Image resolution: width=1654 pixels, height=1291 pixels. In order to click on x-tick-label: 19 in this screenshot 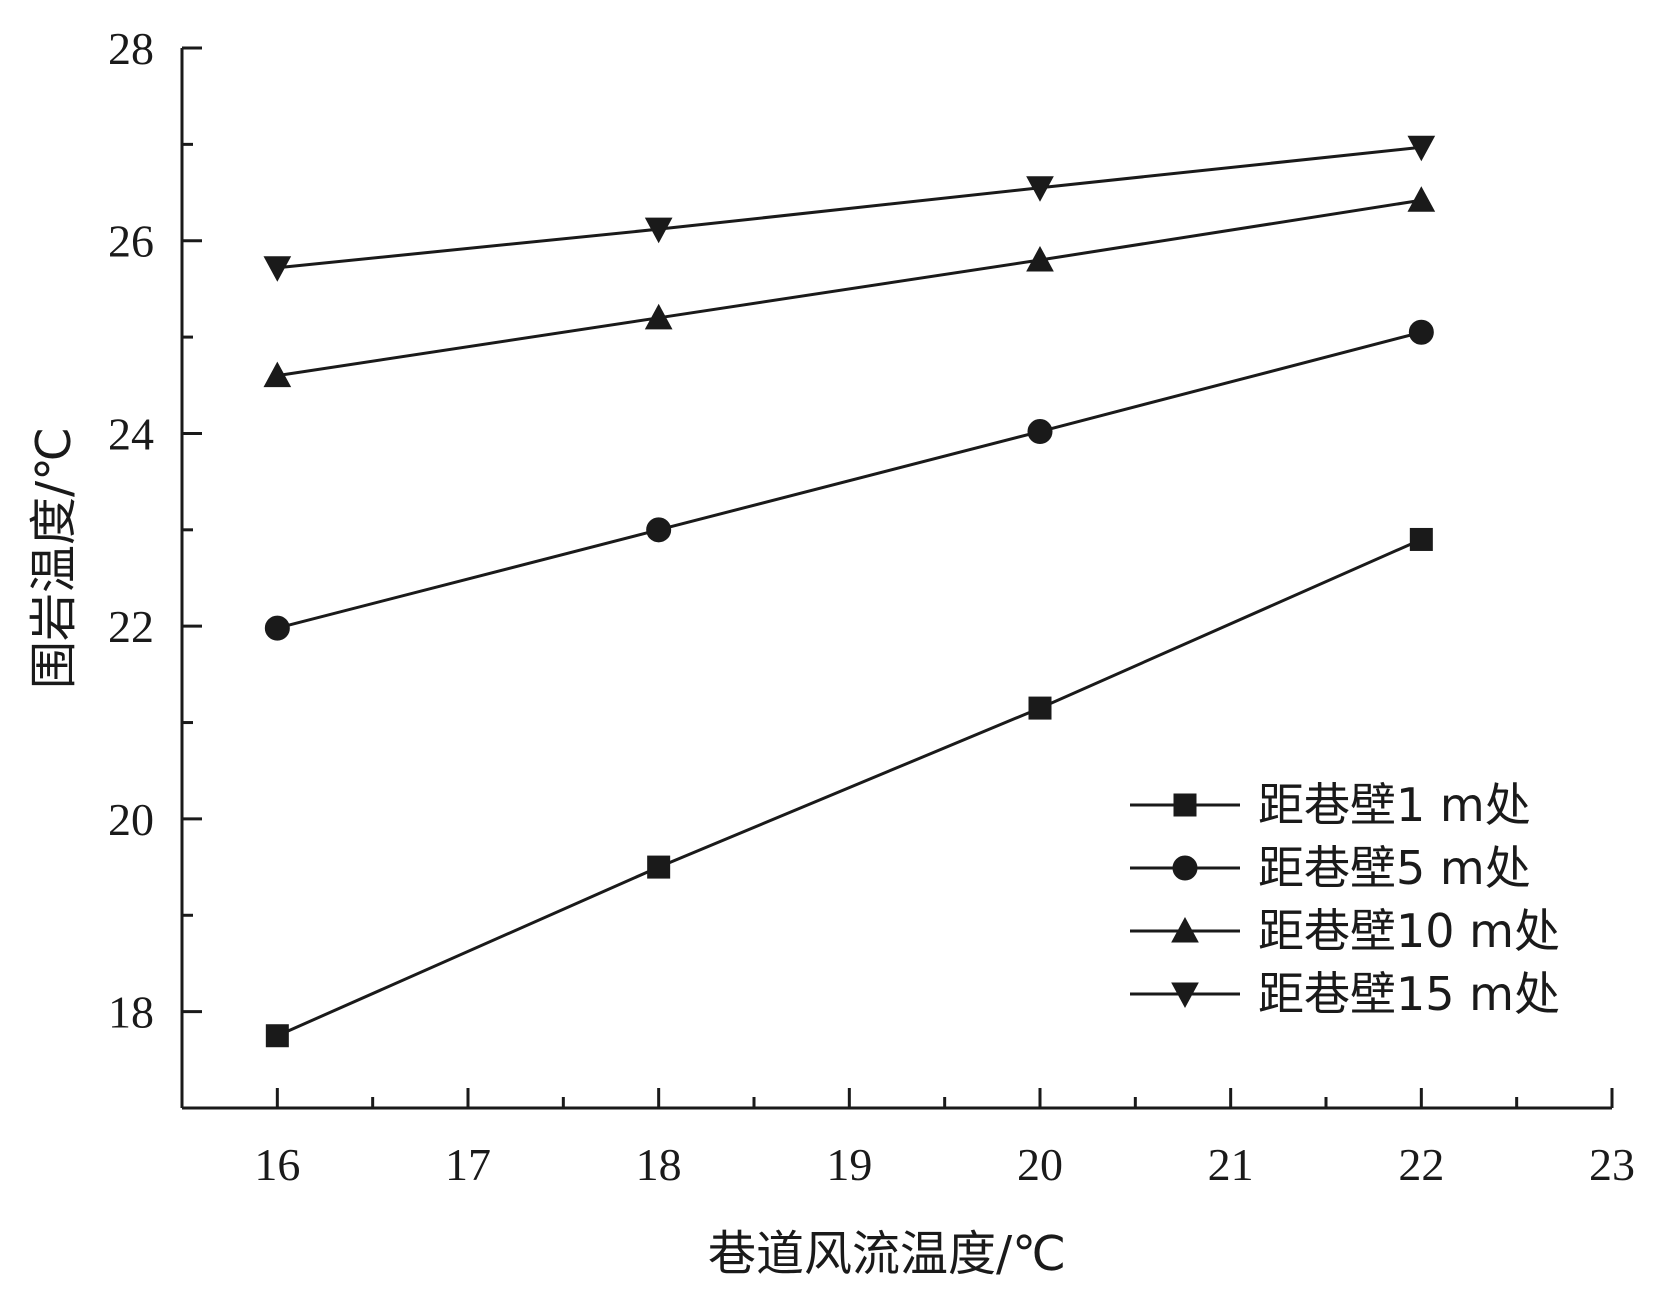, I will do `click(849, 1164)`.